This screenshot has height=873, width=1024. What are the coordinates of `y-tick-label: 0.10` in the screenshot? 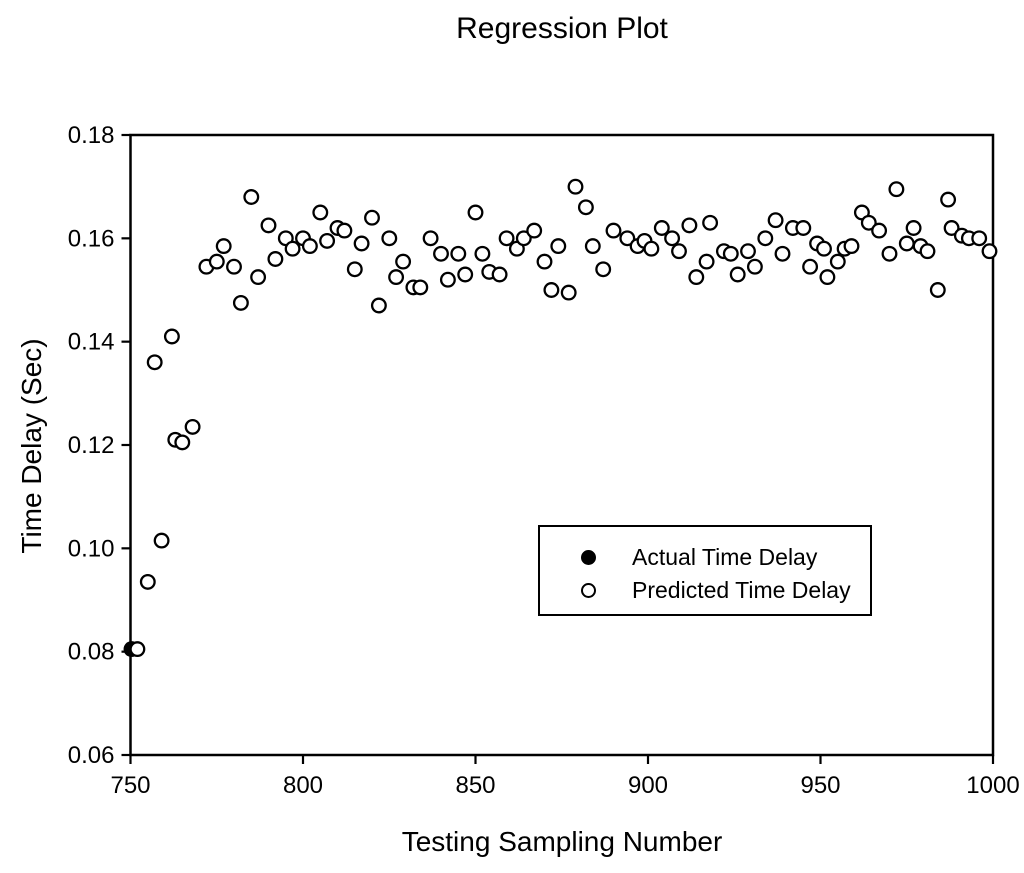 It's located at (91, 548).